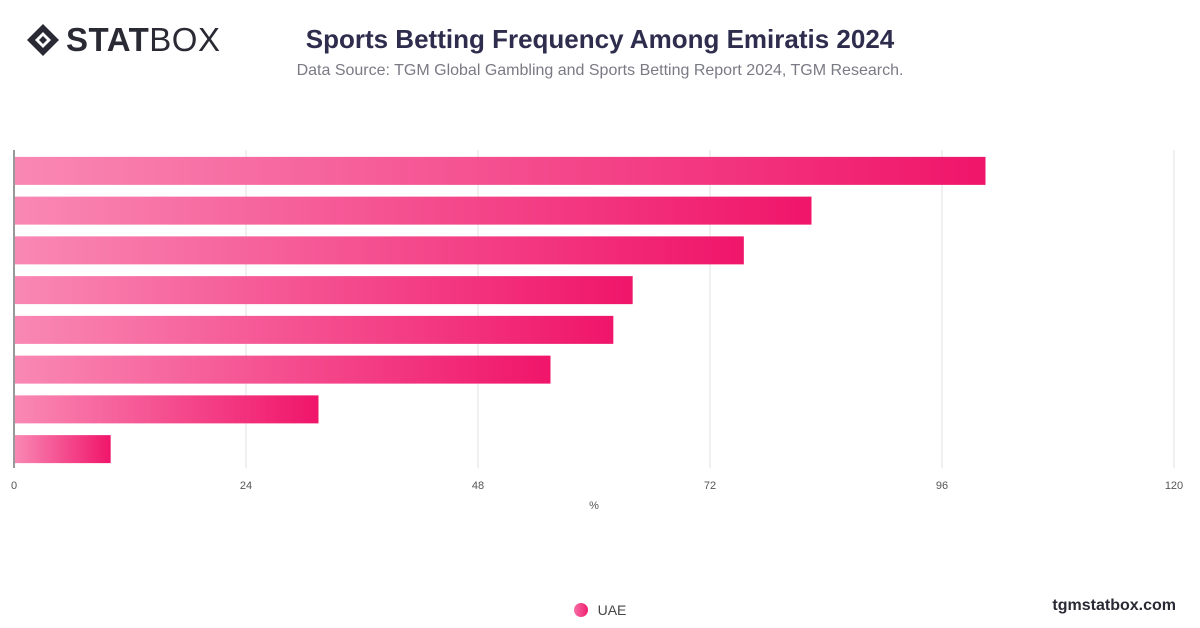 Image resolution: width=1200 pixels, height=628 pixels. Describe the element at coordinates (1114, 605) in the screenshot. I see `footer-site-link: tgmstatbox.com` at that location.